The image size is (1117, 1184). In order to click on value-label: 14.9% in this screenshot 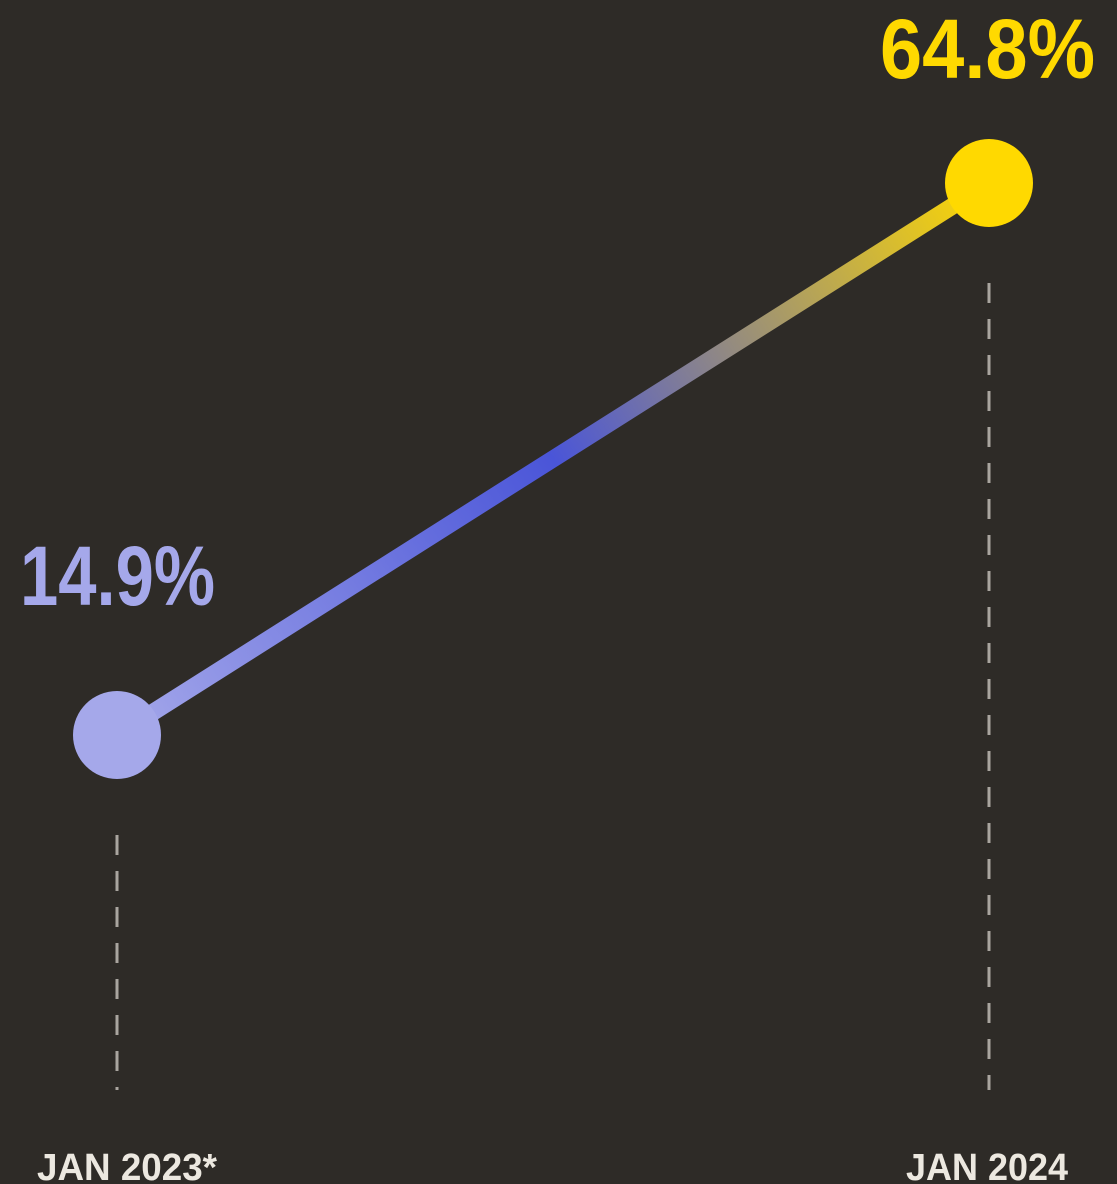, I will do `click(117, 576)`.